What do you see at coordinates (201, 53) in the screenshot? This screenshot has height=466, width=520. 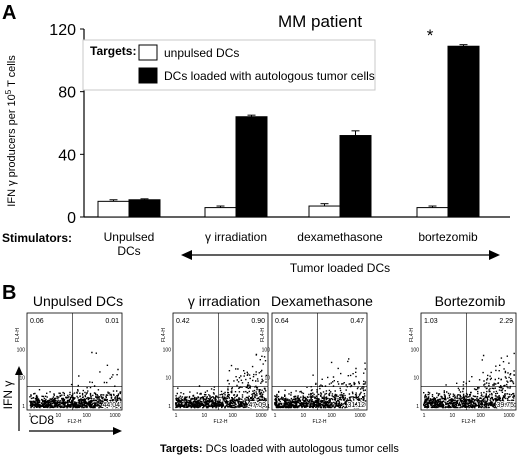 I see `legend-label-unpulsed: unpulsed DCs` at bounding box center [201, 53].